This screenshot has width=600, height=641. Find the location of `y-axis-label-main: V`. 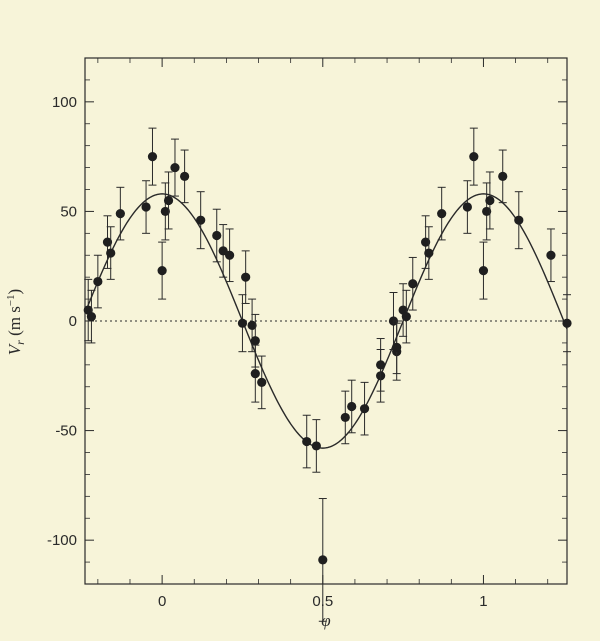

y-axis-label-main: V is located at coordinates (14, 348).